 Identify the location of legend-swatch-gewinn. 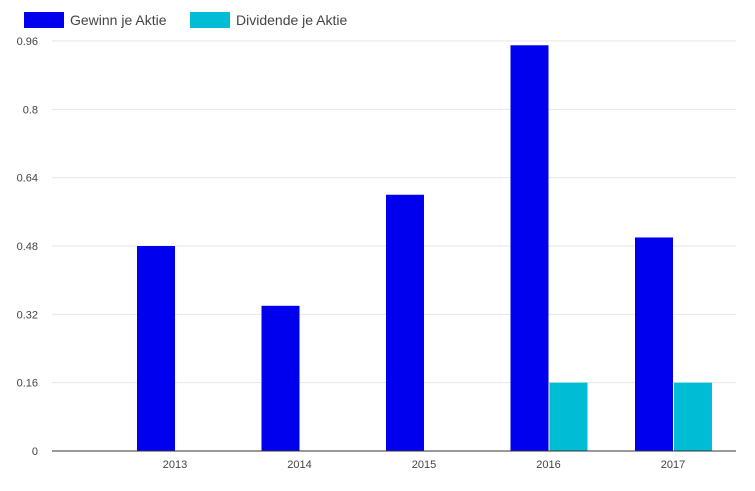
(44, 20).